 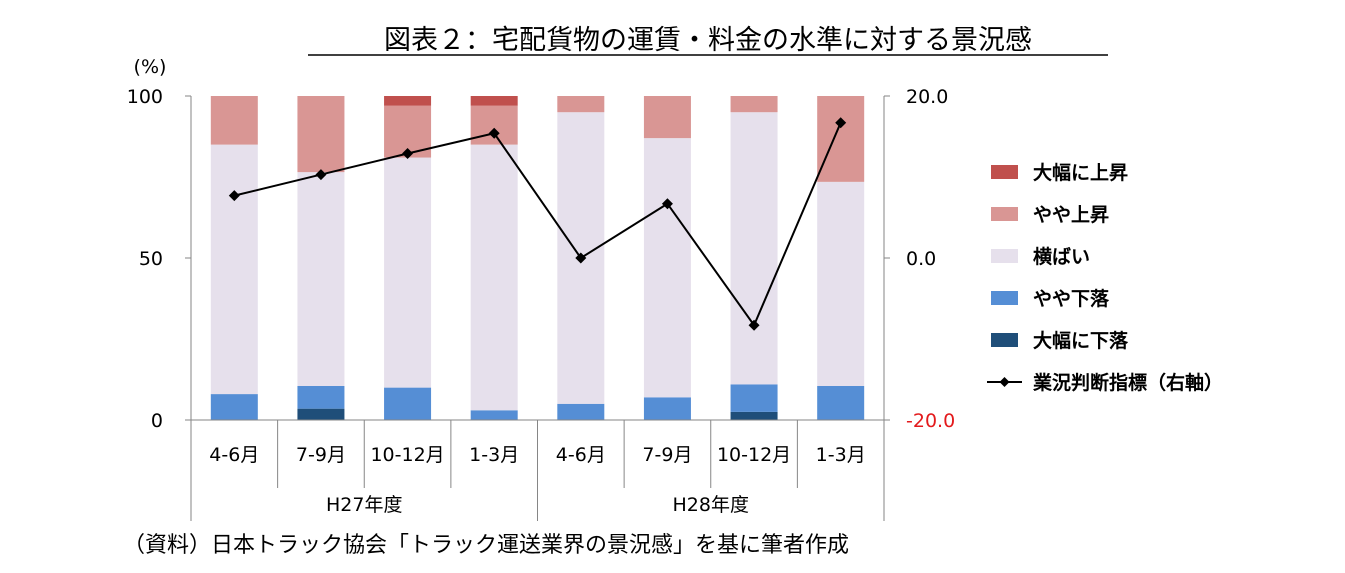 What do you see at coordinates (1080, 172) in the screenshot?
I see `legend-label-1: 大幅に上昇` at bounding box center [1080, 172].